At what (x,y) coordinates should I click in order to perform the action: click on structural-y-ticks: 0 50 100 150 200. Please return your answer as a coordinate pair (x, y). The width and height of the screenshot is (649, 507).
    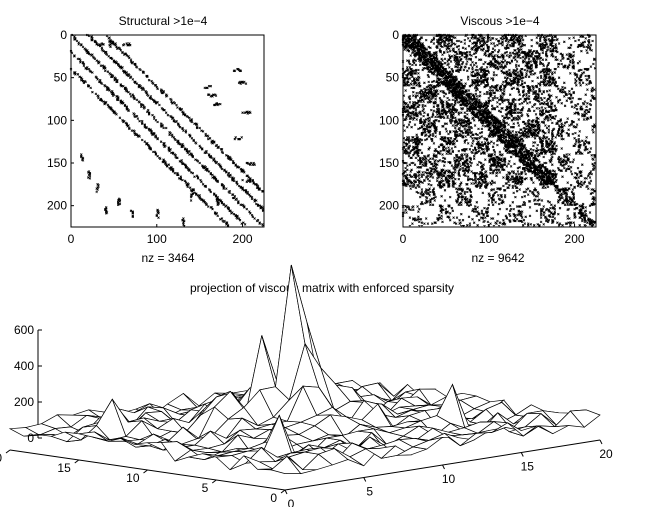
    Looking at the image, I should click on (60, 120).